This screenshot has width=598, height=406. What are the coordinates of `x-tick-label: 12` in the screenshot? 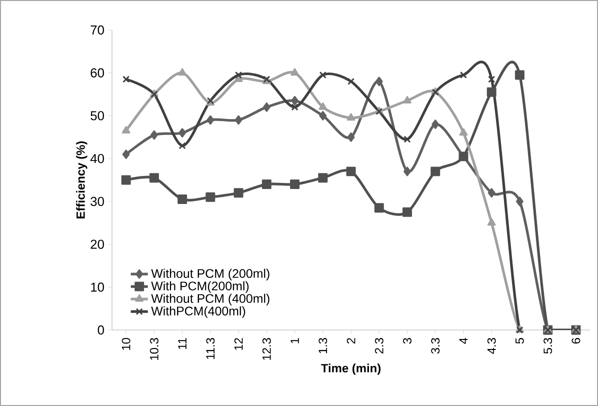 It's located at (238, 344).